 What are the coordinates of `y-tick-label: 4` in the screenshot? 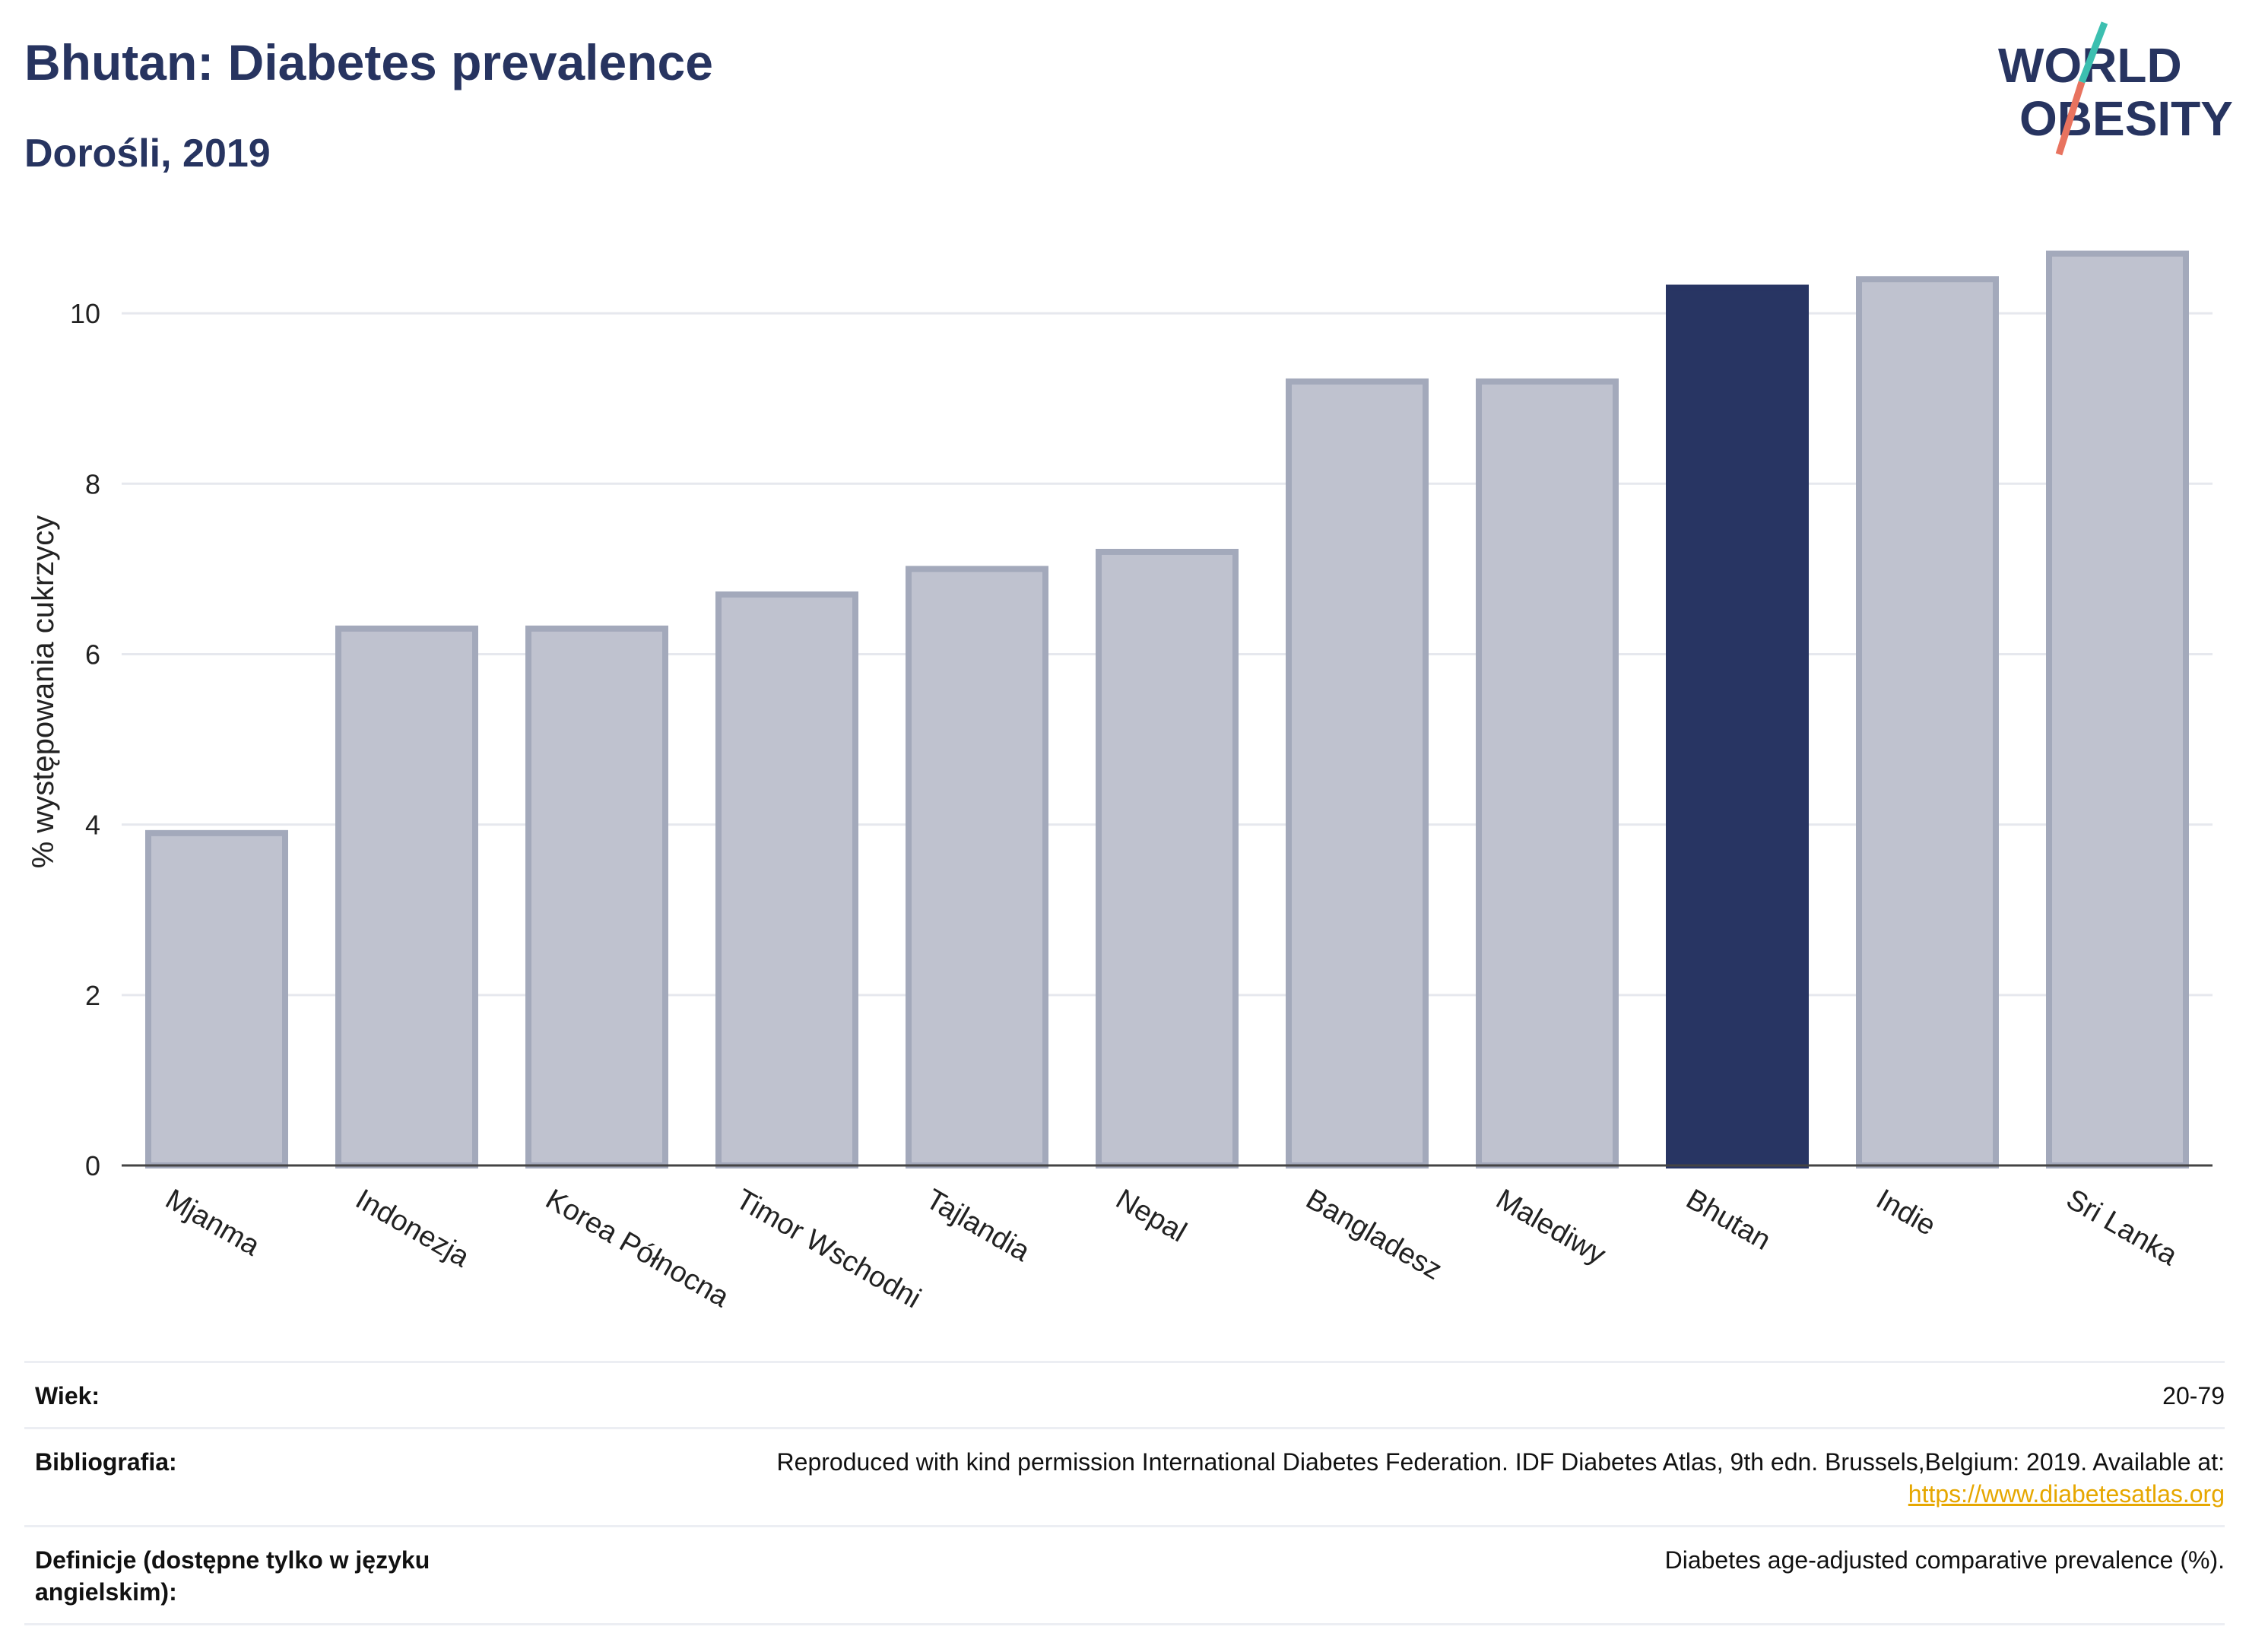 It's located at (92, 825).